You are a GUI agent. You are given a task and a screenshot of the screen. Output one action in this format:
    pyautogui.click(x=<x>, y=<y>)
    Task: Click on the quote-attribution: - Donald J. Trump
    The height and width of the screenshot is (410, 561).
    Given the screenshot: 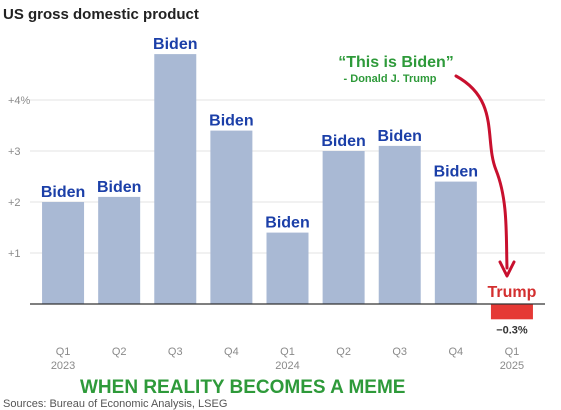 What is the action you would take?
    pyautogui.click(x=390, y=79)
    